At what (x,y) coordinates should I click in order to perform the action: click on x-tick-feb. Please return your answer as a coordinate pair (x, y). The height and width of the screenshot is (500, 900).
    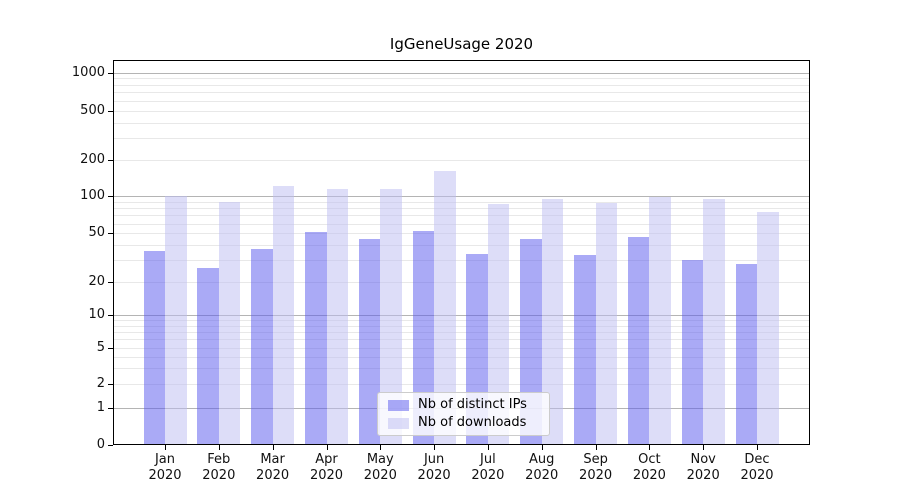
    Looking at the image, I should click on (219, 447).